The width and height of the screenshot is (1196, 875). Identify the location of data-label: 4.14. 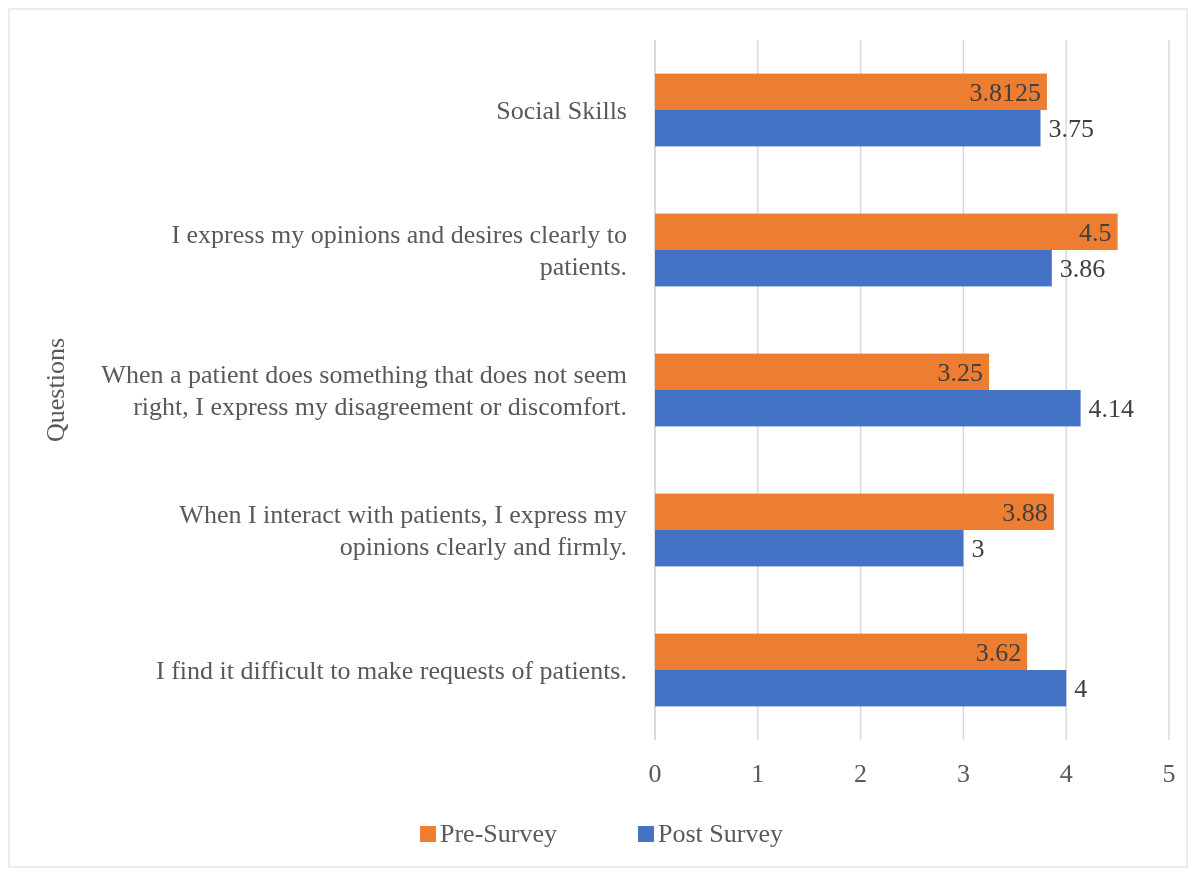
(1111, 409).